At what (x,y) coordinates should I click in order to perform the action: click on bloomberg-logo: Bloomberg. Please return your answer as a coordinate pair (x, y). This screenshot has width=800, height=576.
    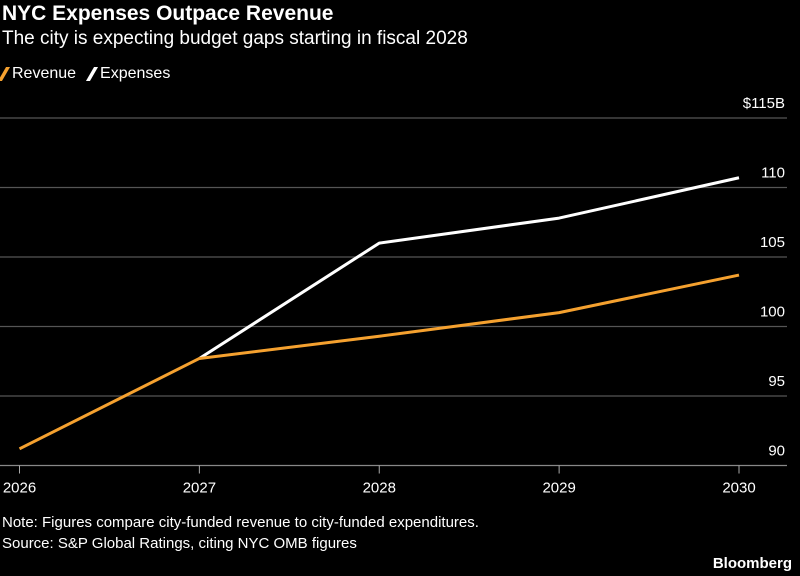
    Looking at the image, I should click on (752, 563).